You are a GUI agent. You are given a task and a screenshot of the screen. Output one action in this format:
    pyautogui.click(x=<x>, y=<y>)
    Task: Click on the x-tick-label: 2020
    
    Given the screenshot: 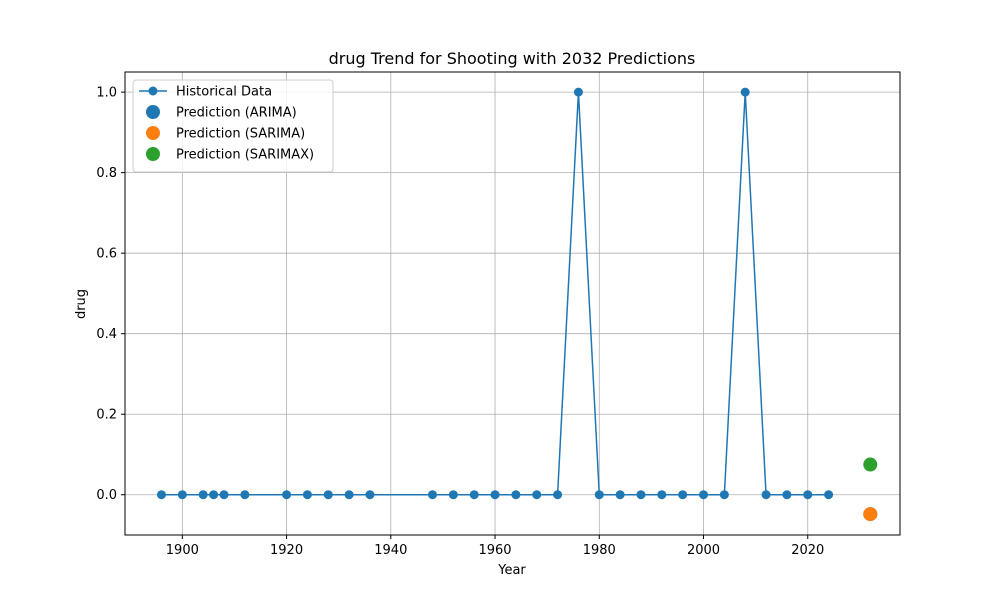 What is the action you would take?
    pyautogui.click(x=807, y=550)
    